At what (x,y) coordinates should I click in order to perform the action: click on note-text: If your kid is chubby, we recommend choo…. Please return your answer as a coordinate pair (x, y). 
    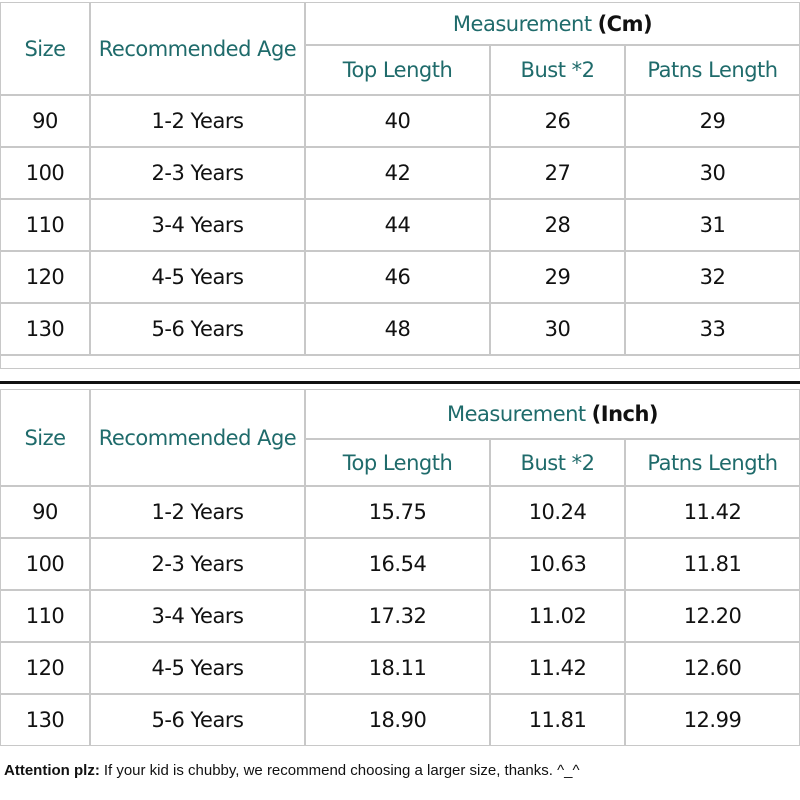
    Looking at the image, I should click on (341, 770).